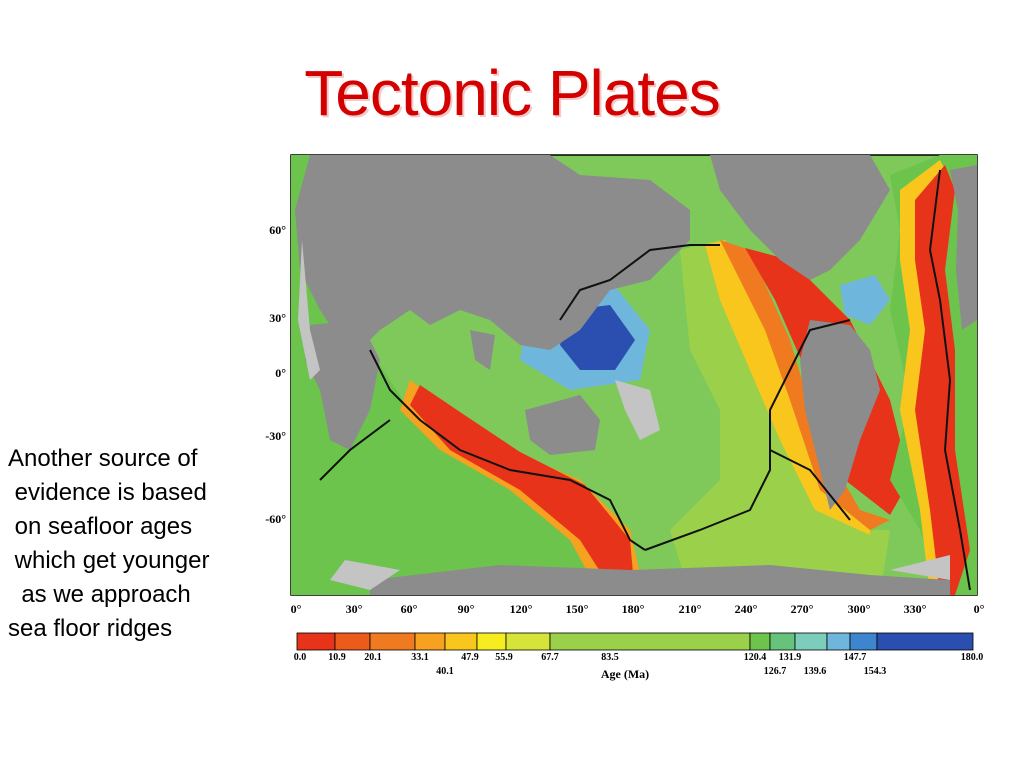 This screenshot has height=768, width=1024. Describe the element at coordinates (521, 609) in the screenshot. I see `lon-label: 120°` at that location.